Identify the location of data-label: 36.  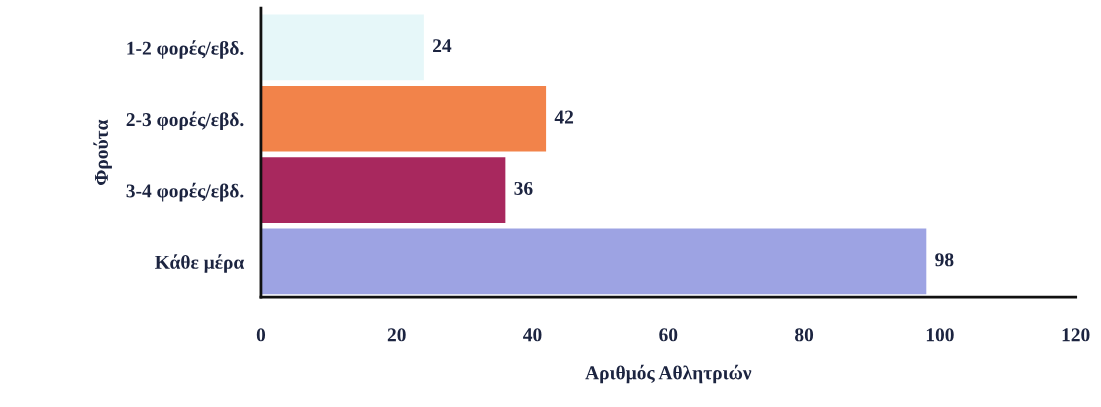
(523, 188).